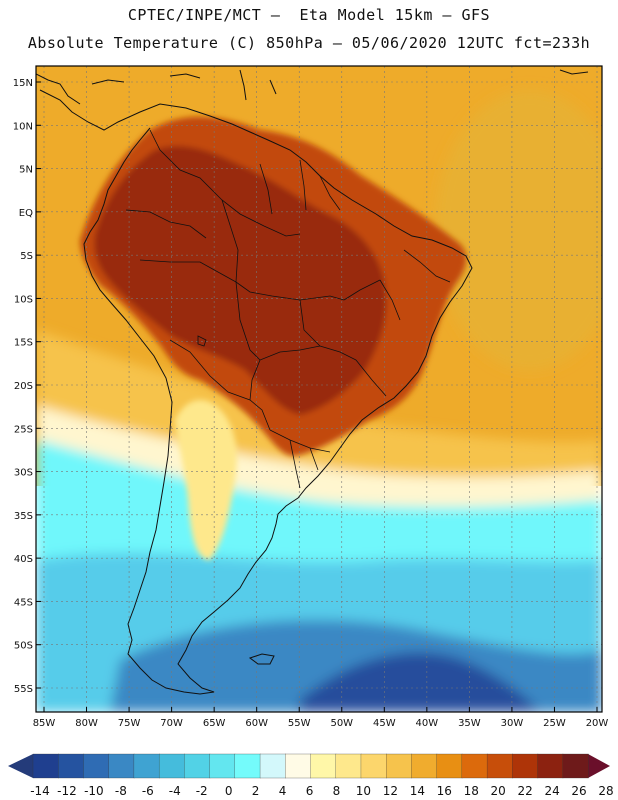  I want to click on longitude-label: 35W, so click(469, 723).